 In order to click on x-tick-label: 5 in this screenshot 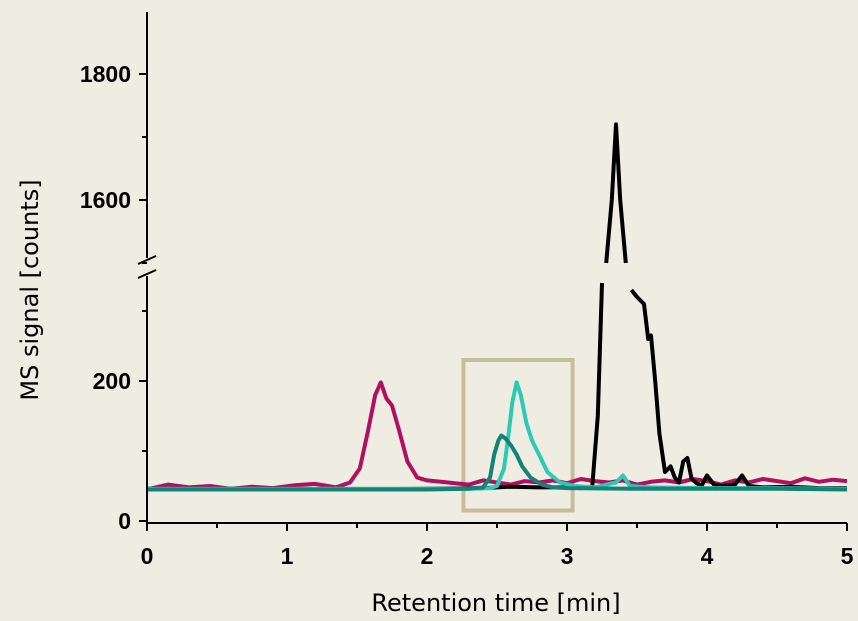, I will do `click(847, 556)`.